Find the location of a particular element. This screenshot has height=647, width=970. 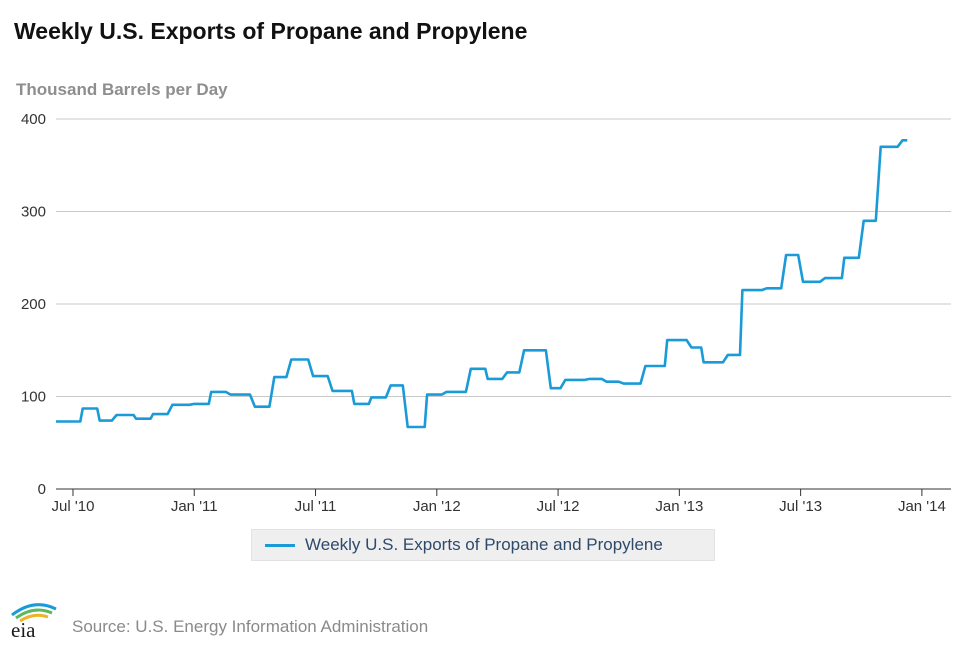

y-tick-label-300: 300 is located at coordinates (33, 212).